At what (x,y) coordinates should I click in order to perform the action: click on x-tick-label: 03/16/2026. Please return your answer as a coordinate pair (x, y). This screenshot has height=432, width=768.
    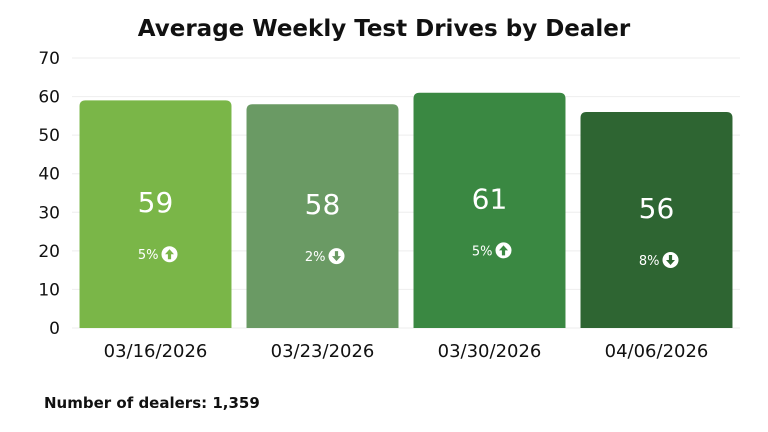
    Looking at the image, I should click on (156, 351).